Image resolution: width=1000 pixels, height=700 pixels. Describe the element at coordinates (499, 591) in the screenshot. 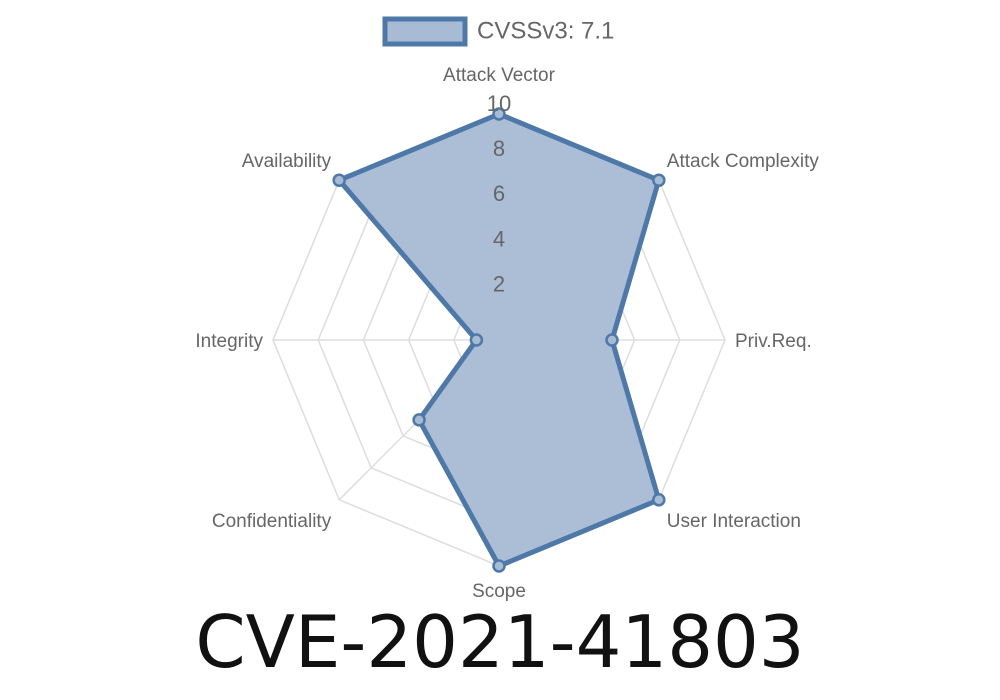

I see `axis-label: Scope` at that location.